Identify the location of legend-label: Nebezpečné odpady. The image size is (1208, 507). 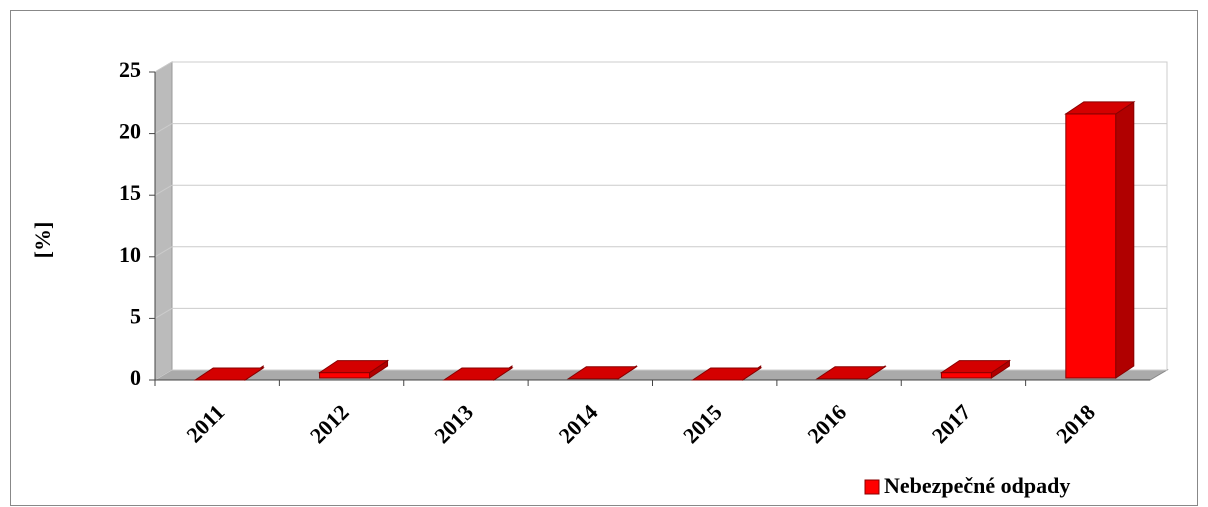
(977, 485).